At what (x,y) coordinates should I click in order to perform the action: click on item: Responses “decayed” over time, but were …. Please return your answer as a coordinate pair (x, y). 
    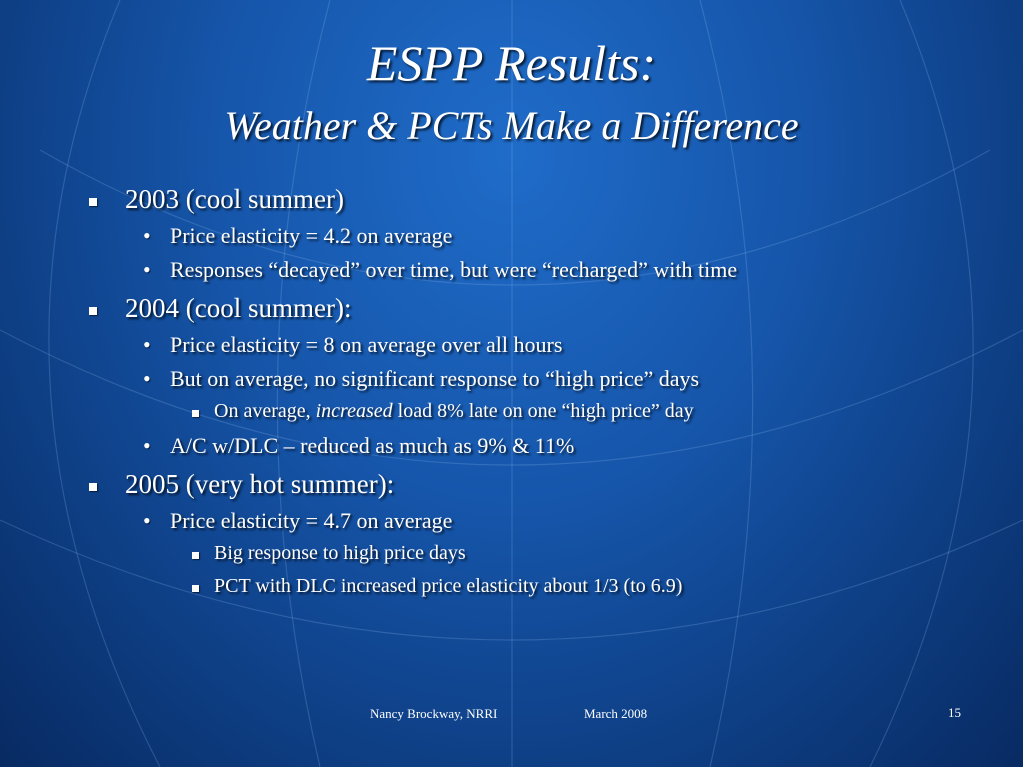
    Looking at the image, I should click on (454, 269).